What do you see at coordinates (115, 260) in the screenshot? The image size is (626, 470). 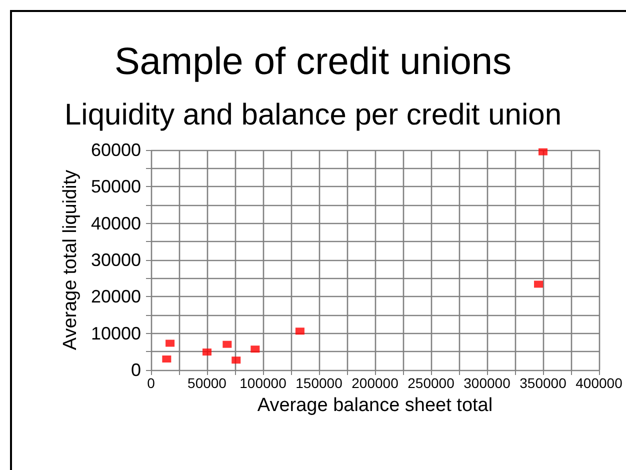 I see `y-tick-label: 30000` at bounding box center [115, 260].